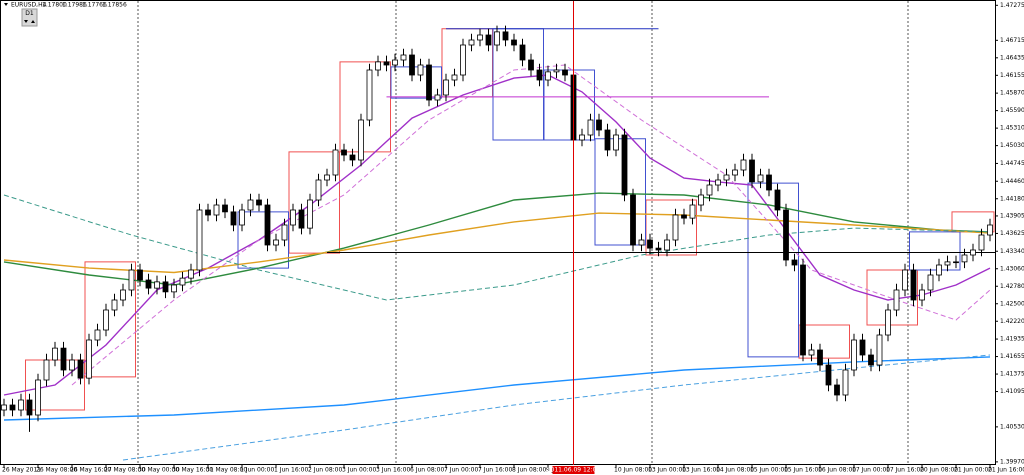 This screenshot has width=1024, height=475. Describe the element at coordinates (735, 470) in the screenshot. I see `x-tick-label: 14 Jun 08:00` at that location.